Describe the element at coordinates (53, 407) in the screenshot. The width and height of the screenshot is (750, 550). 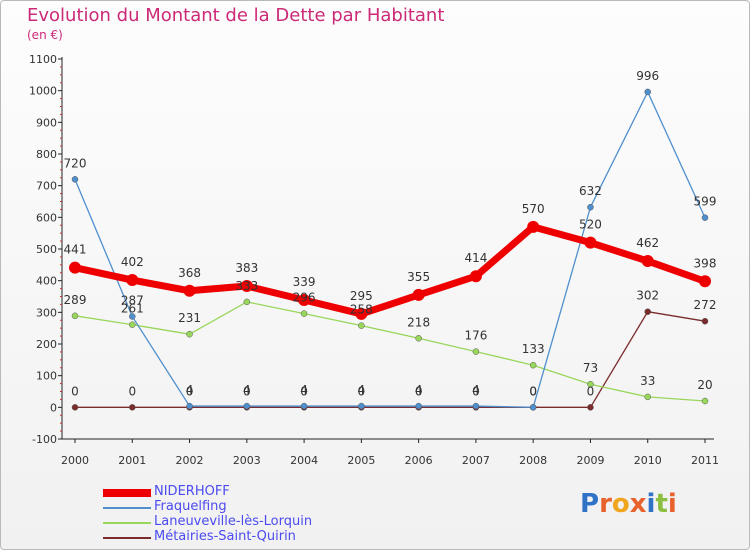
I see `y-tick-label: 0` at that location.